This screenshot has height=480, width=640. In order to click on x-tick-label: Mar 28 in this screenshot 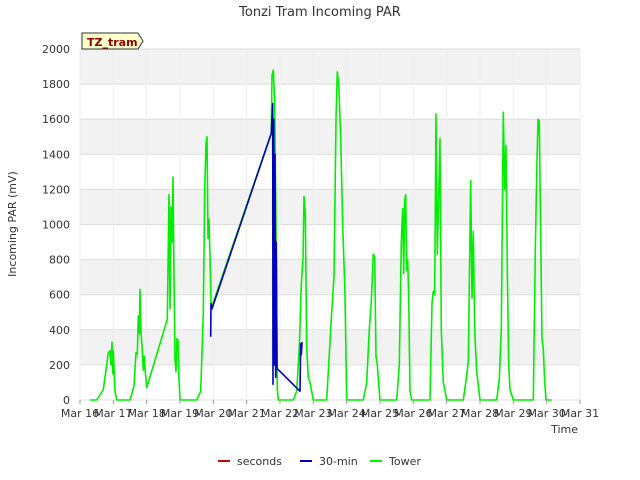, I will do `click(480, 413)`.